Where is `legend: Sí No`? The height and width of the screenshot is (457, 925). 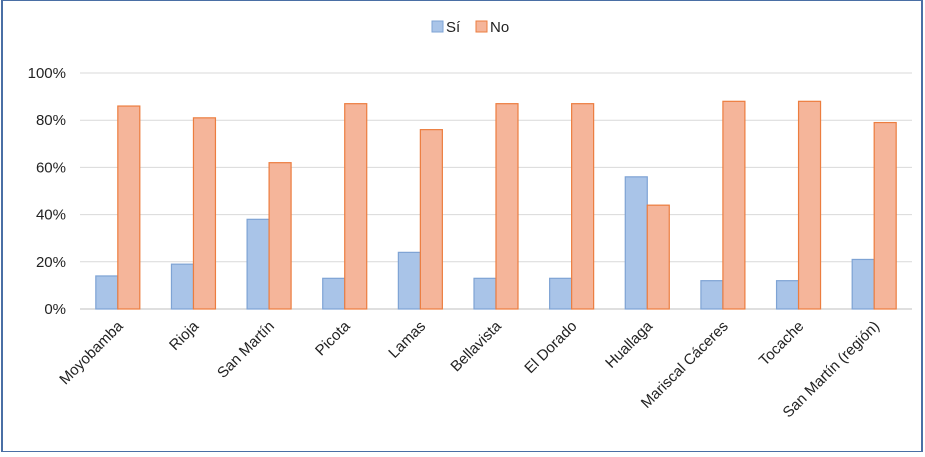
legend: Sí No is located at coordinates (470, 27).